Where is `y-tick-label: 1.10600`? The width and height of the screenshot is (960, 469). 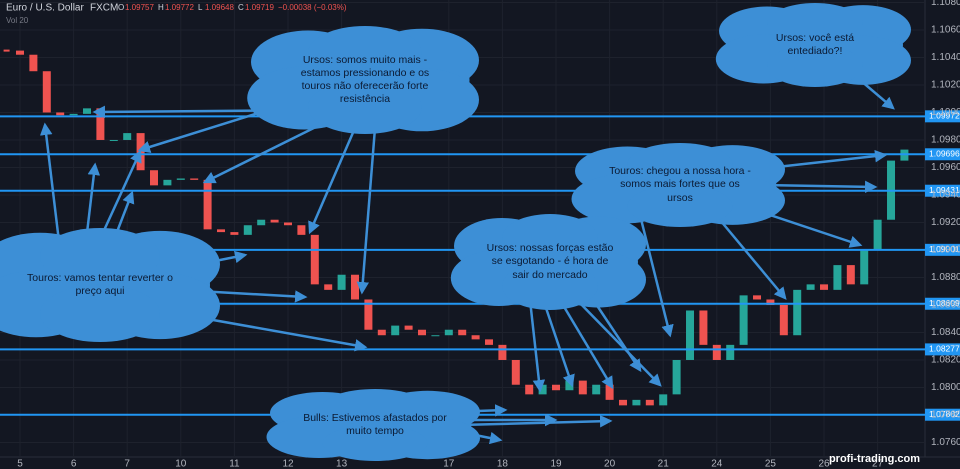 y-tick-label: 1.10600 is located at coordinates (945, 30).